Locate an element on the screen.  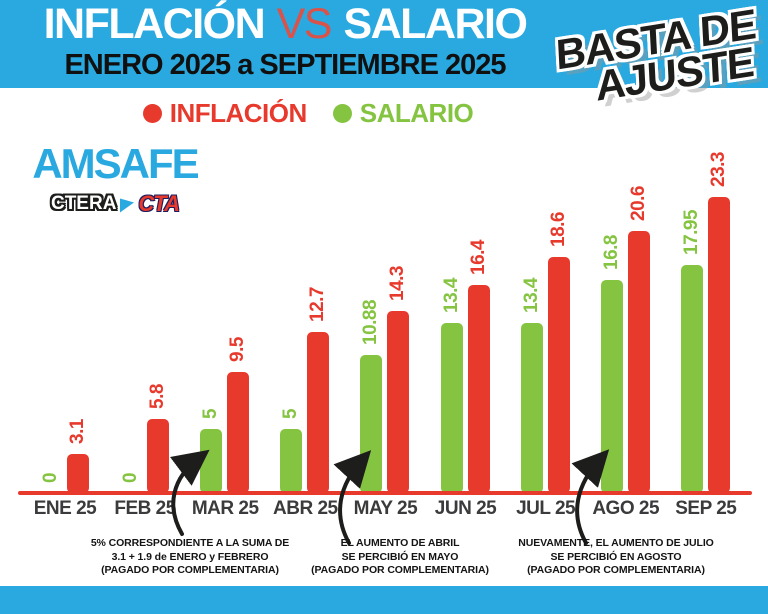
chart-legend: INFLACIÓN SALARIO is located at coordinates (308, 113).